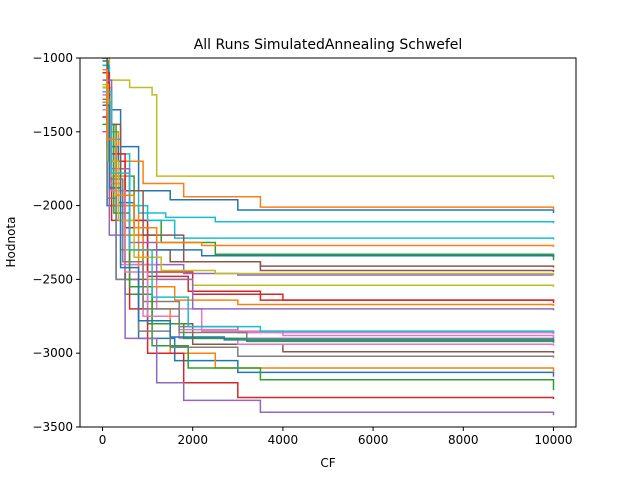 This screenshot has height=480, width=640. I want to click on y-tick-label: −3500, so click(52, 427).